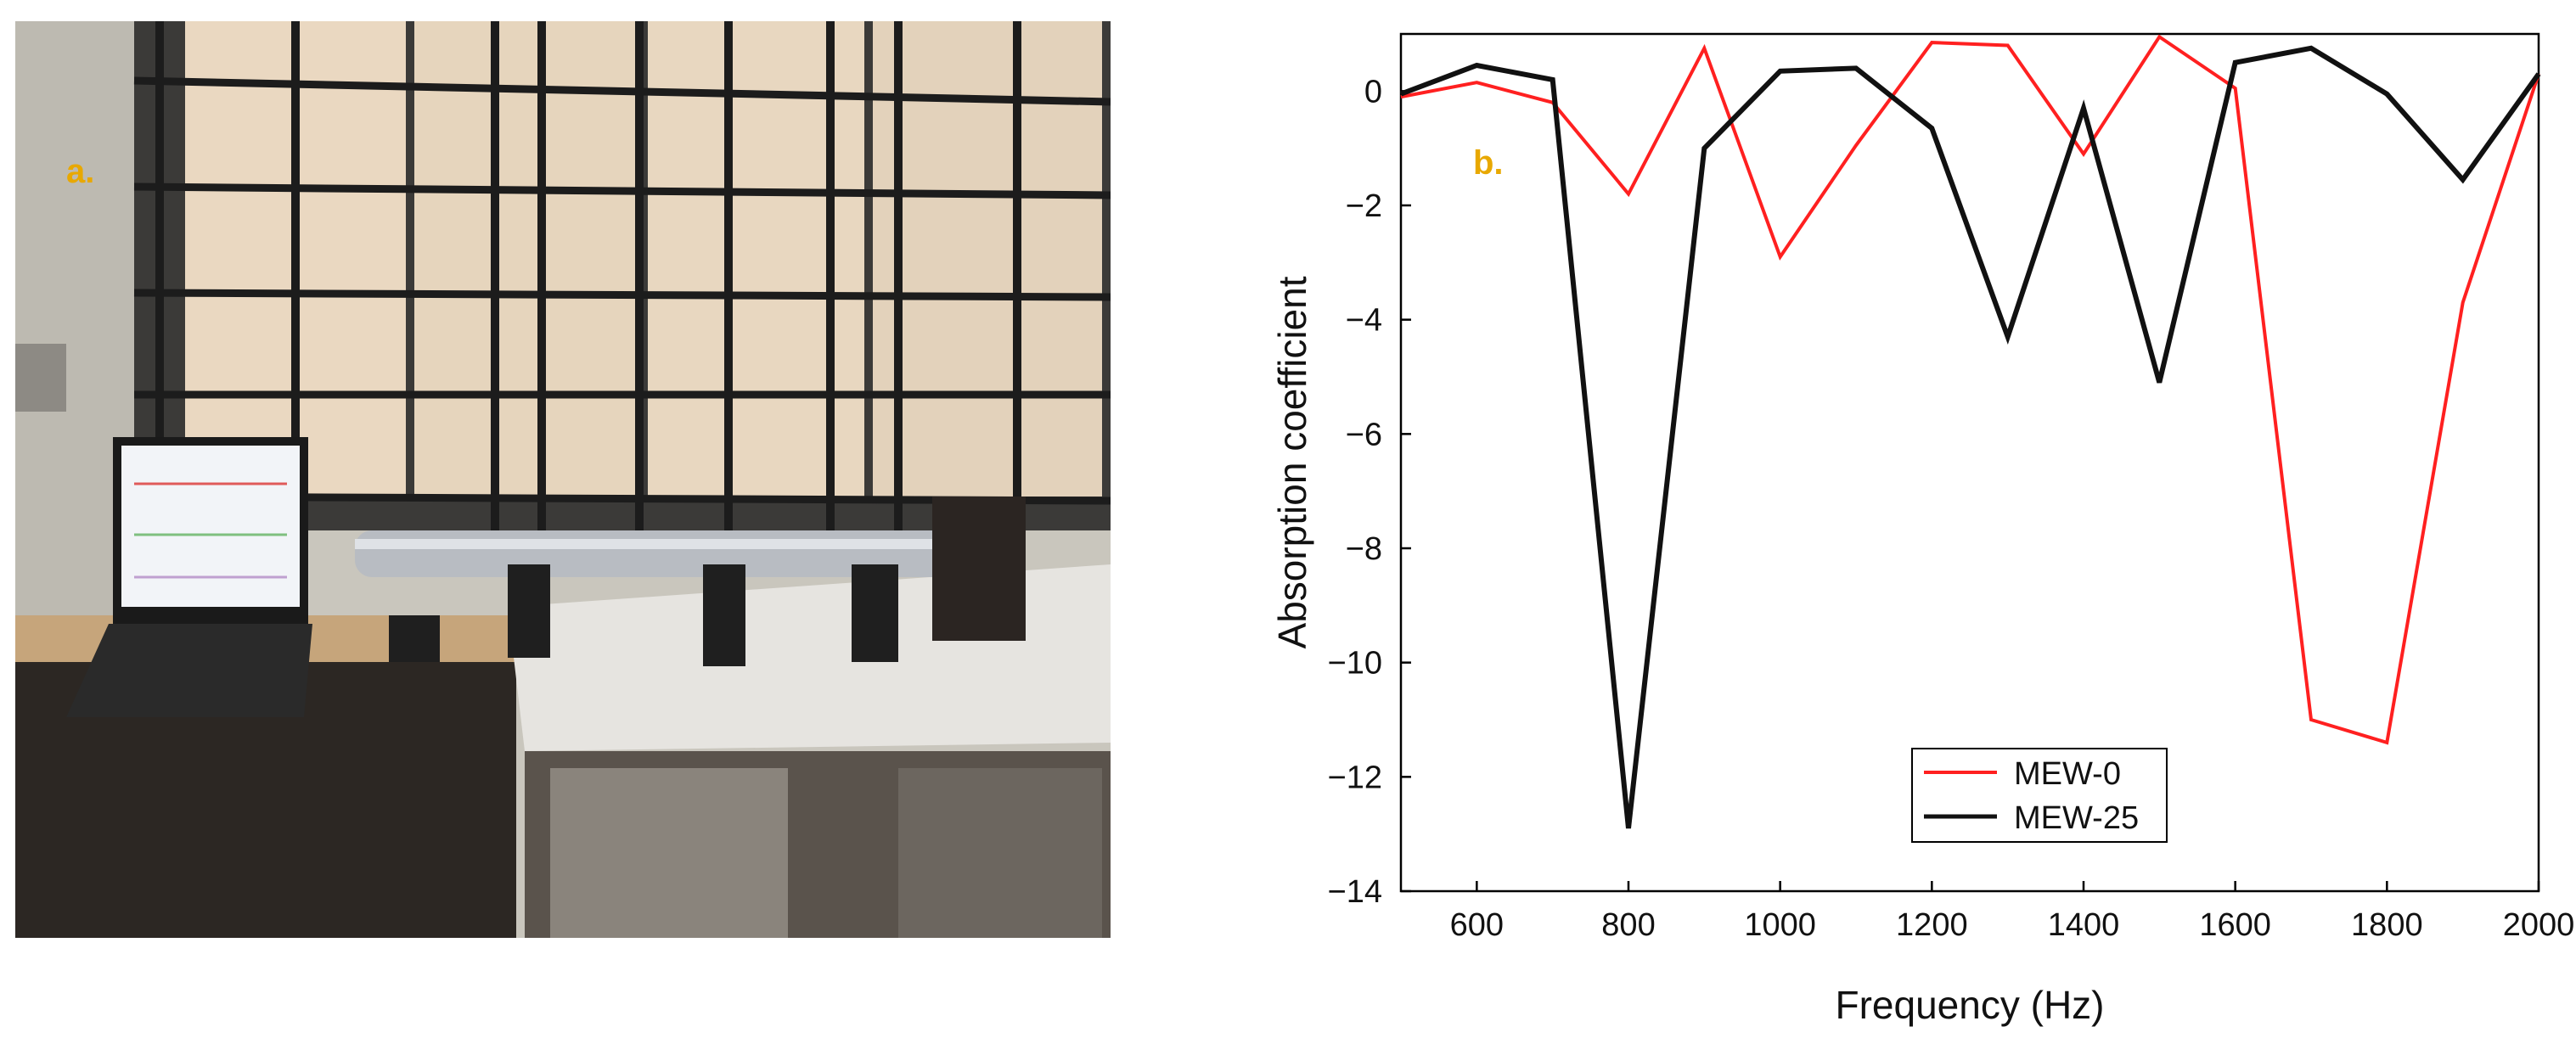  I want to click on y-axis-label: Absorption coefficient, so click(1292, 462).